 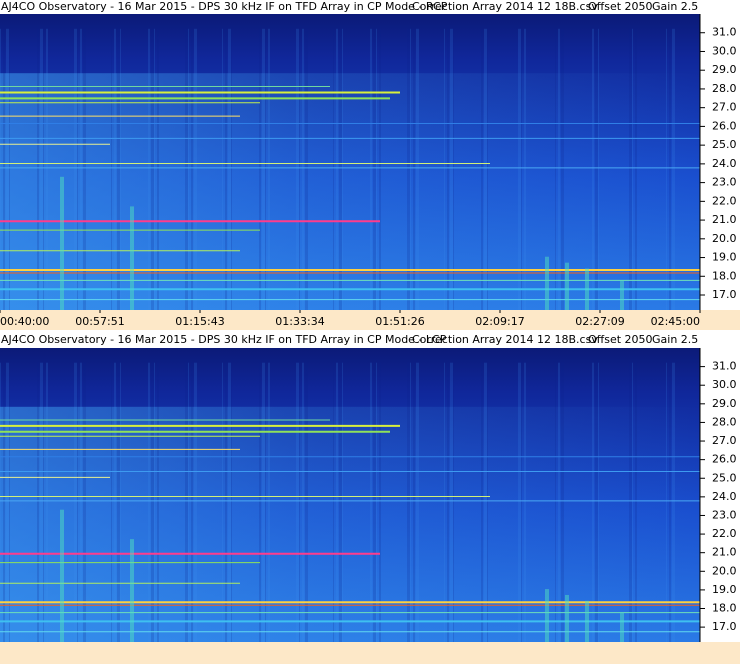 What do you see at coordinates (499, 321) in the screenshot?
I see `x-tick-label: 02:09:17` at bounding box center [499, 321].